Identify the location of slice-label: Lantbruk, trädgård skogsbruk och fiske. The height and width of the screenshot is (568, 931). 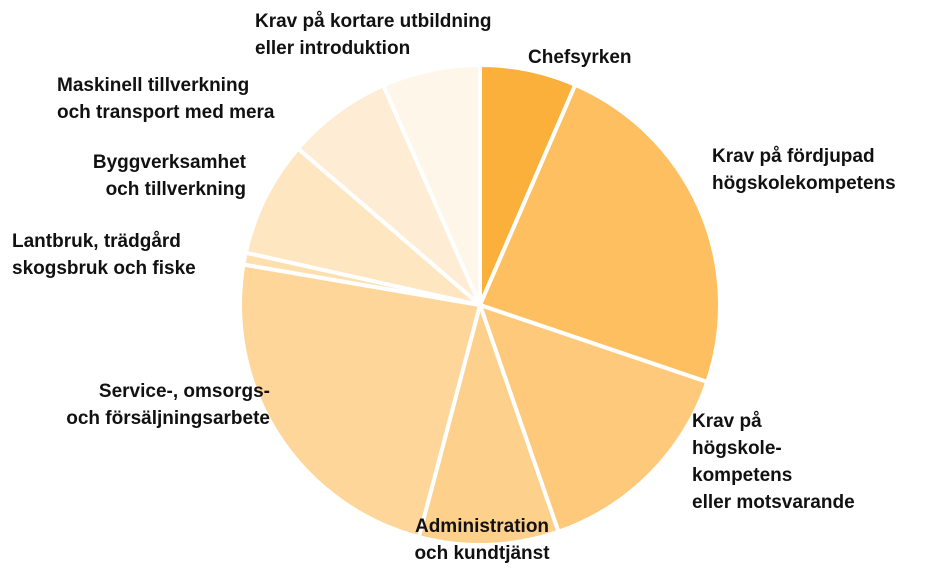
(104, 255).